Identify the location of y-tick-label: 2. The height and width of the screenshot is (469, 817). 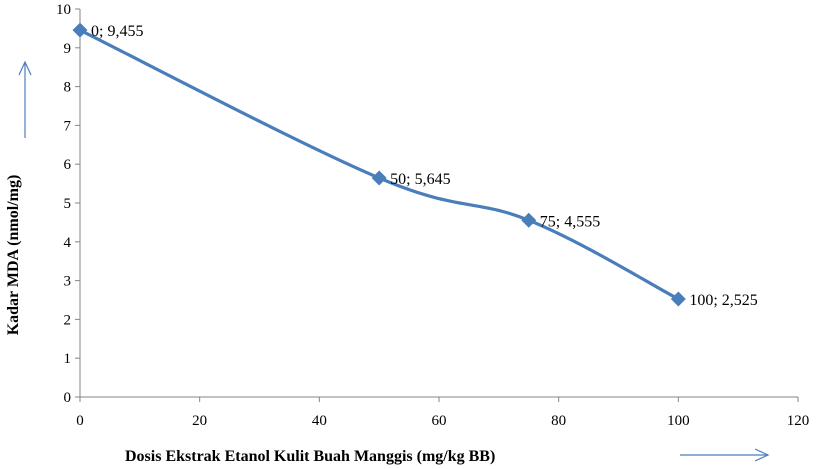
(68, 320).